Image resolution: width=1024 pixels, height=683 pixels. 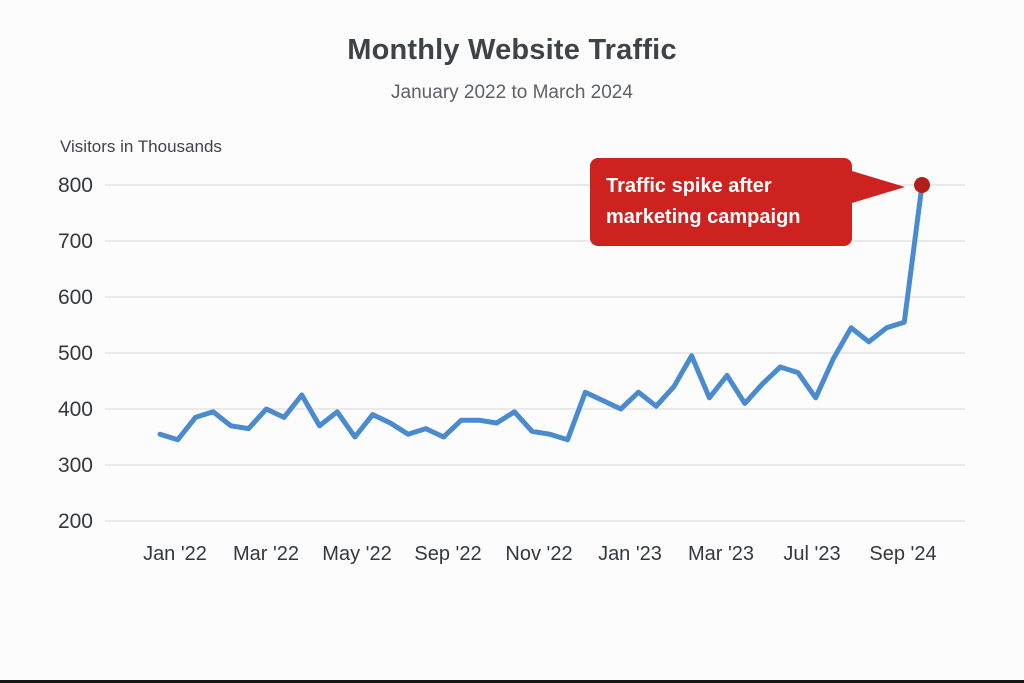 What do you see at coordinates (630, 554) in the screenshot?
I see `svg-text: Jan '23` at bounding box center [630, 554].